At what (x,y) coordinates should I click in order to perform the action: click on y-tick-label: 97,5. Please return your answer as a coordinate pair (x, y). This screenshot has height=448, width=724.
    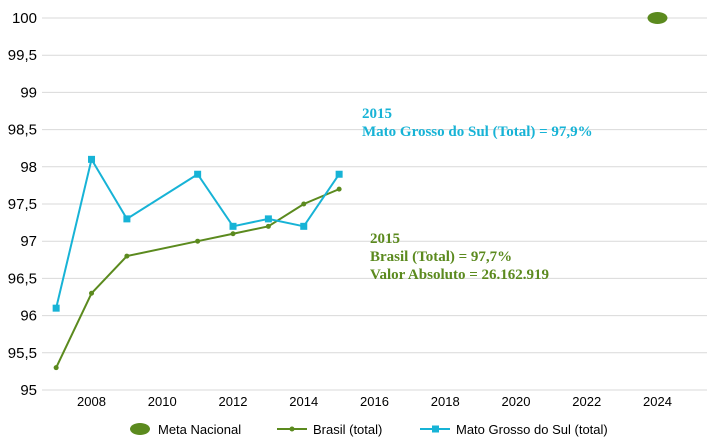
    Looking at the image, I should click on (22, 204).